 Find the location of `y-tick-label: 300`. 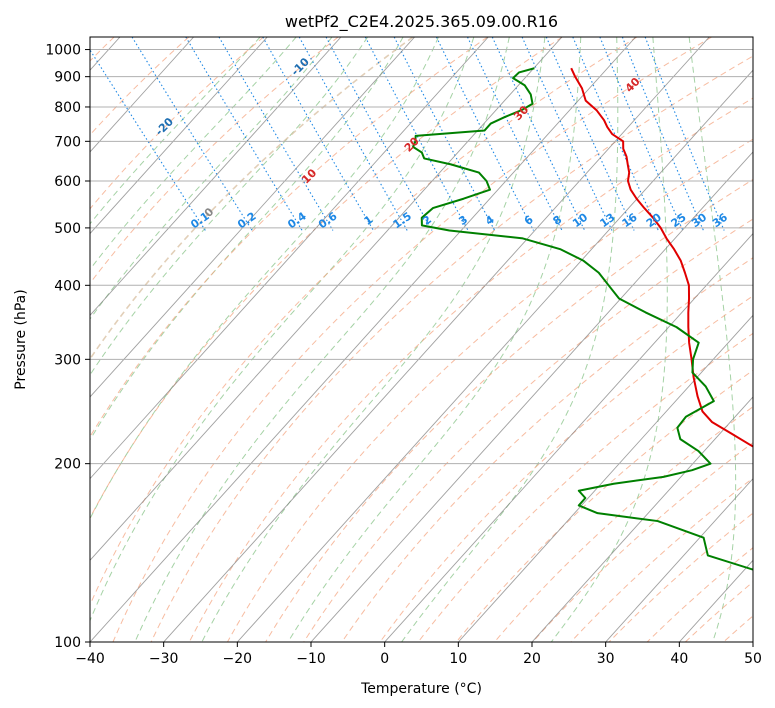

y-tick-label: 300 is located at coordinates (67, 360).